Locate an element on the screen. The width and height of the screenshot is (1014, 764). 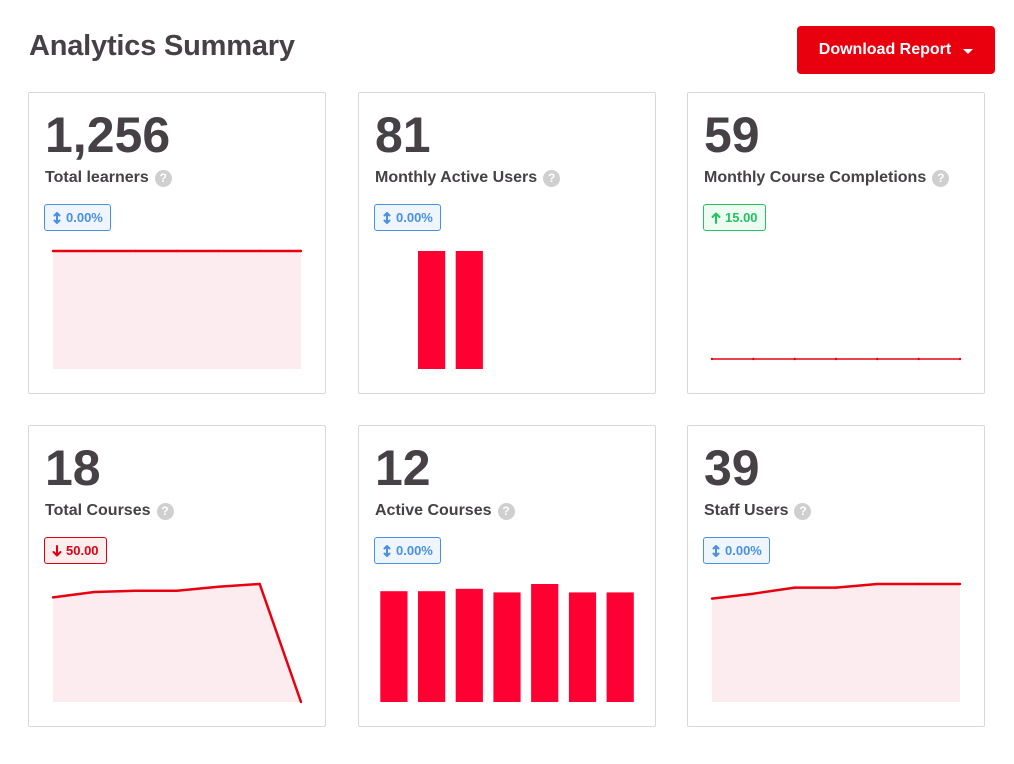
caret-down-icon is located at coordinates (968, 51).